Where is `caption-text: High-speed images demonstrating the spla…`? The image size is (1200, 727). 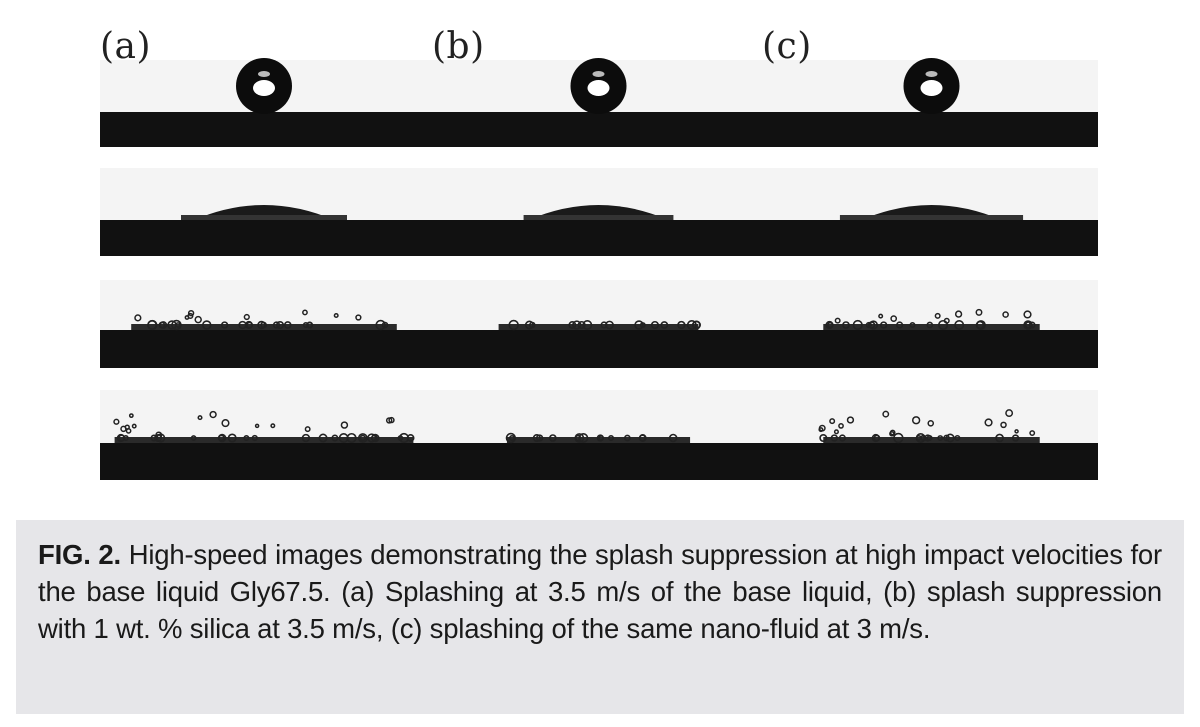 caption-text: High-speed images demonstrating the spla… is located at coordinates (600, 591).